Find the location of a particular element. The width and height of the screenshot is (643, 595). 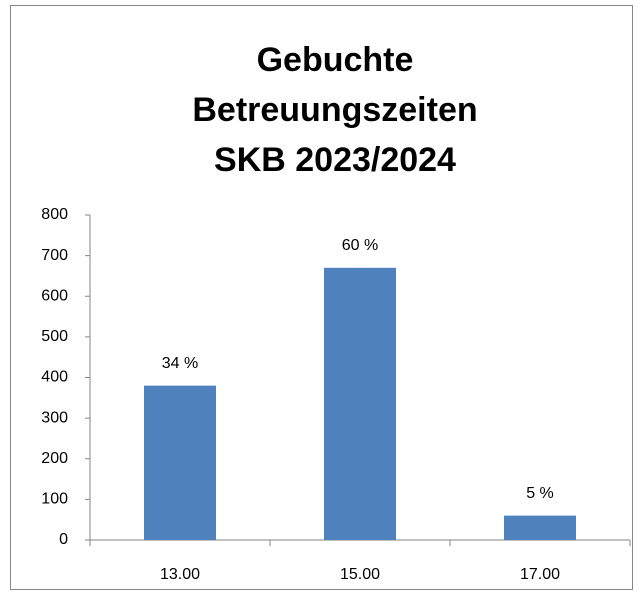

y-tick-label: 500 is located at coordinates (54, 336).